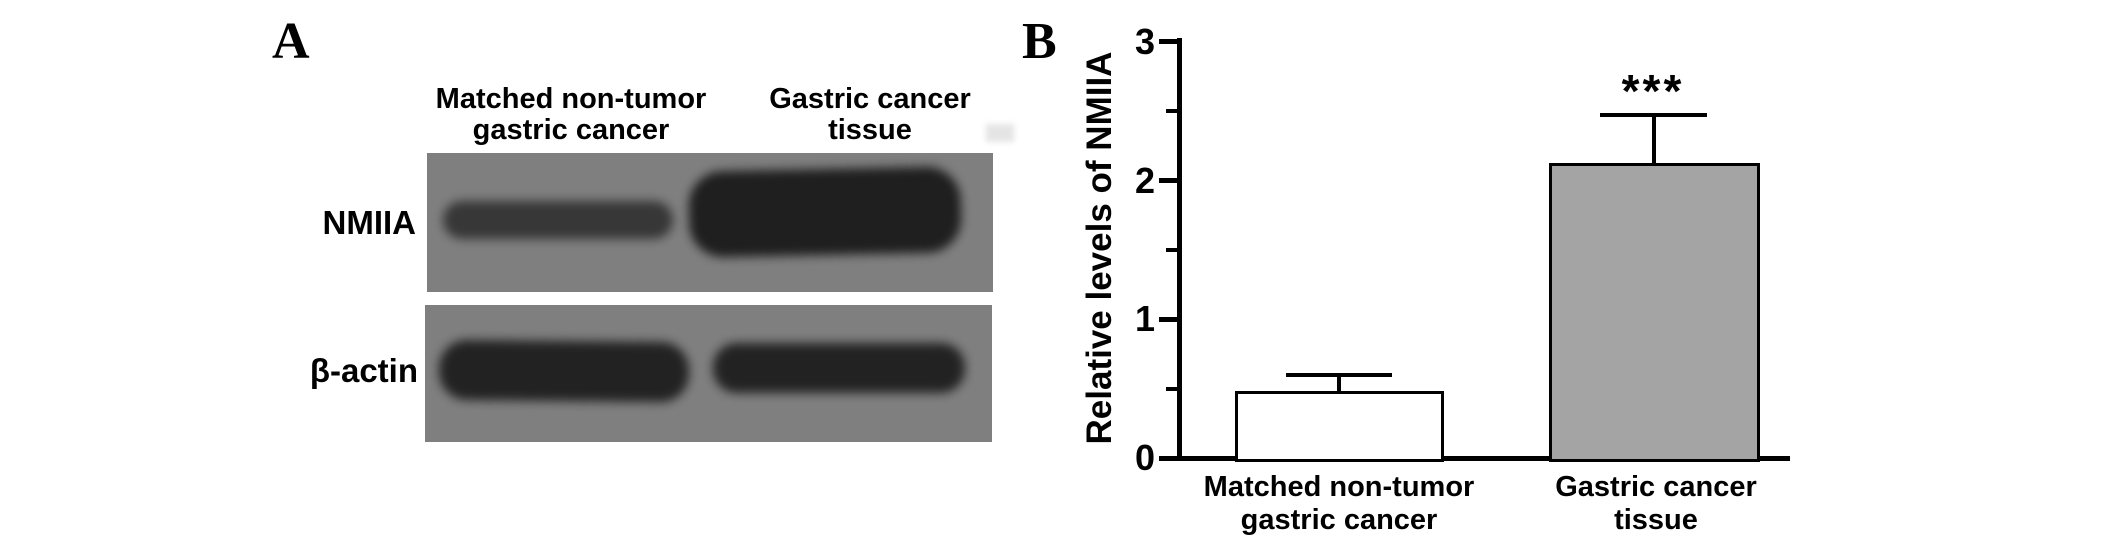 Image resolution: width=2126 pixels, height=537 pixels. I want to click on western-blot-beta-actin, so click(708, 373).